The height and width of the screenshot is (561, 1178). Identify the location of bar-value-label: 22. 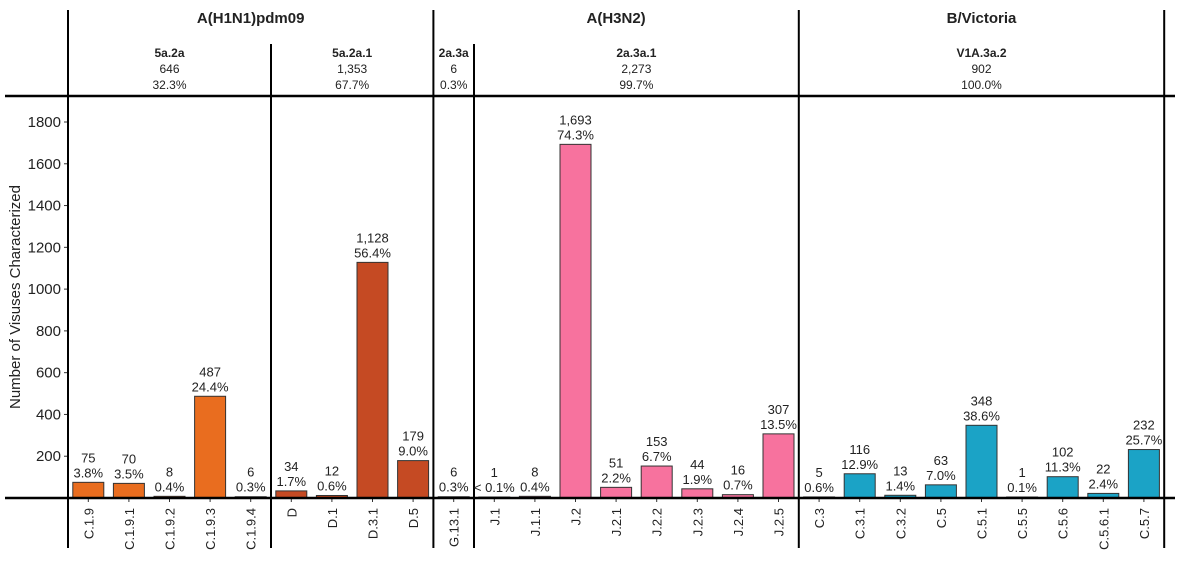
(1103, 468).